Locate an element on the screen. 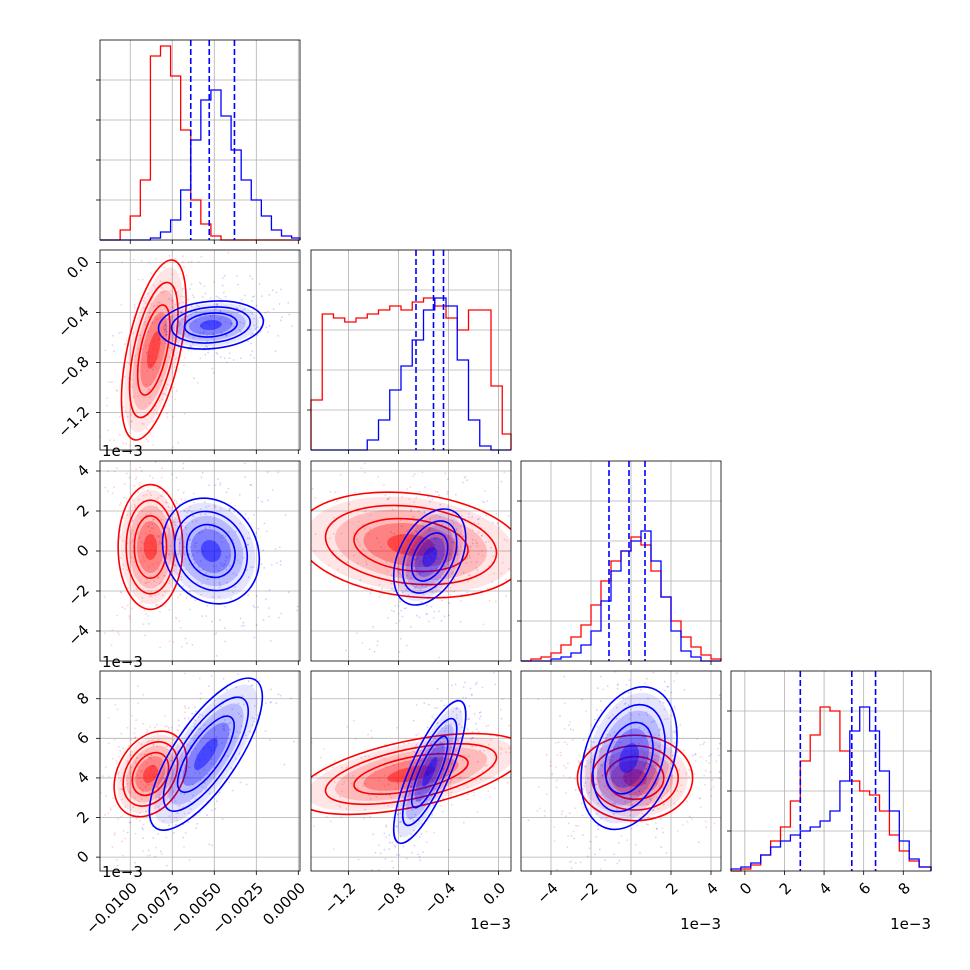 The width and height of the screenshot is (970, 970). y-tick-label: 4 is located at coordinates (82, 470).